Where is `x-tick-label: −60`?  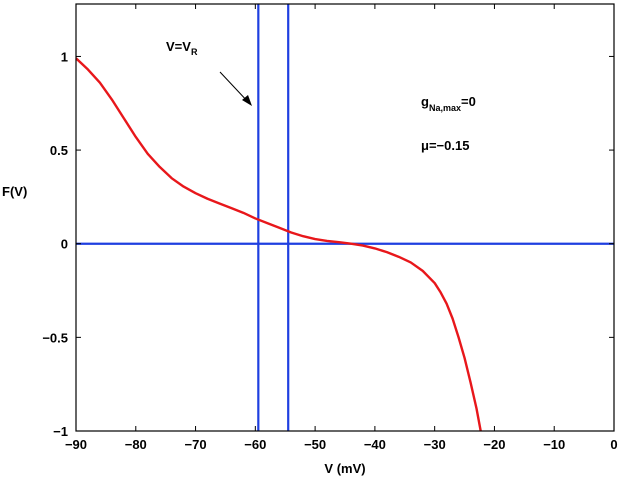 x-tick-label: −60 is located at coordinates (255, 444).